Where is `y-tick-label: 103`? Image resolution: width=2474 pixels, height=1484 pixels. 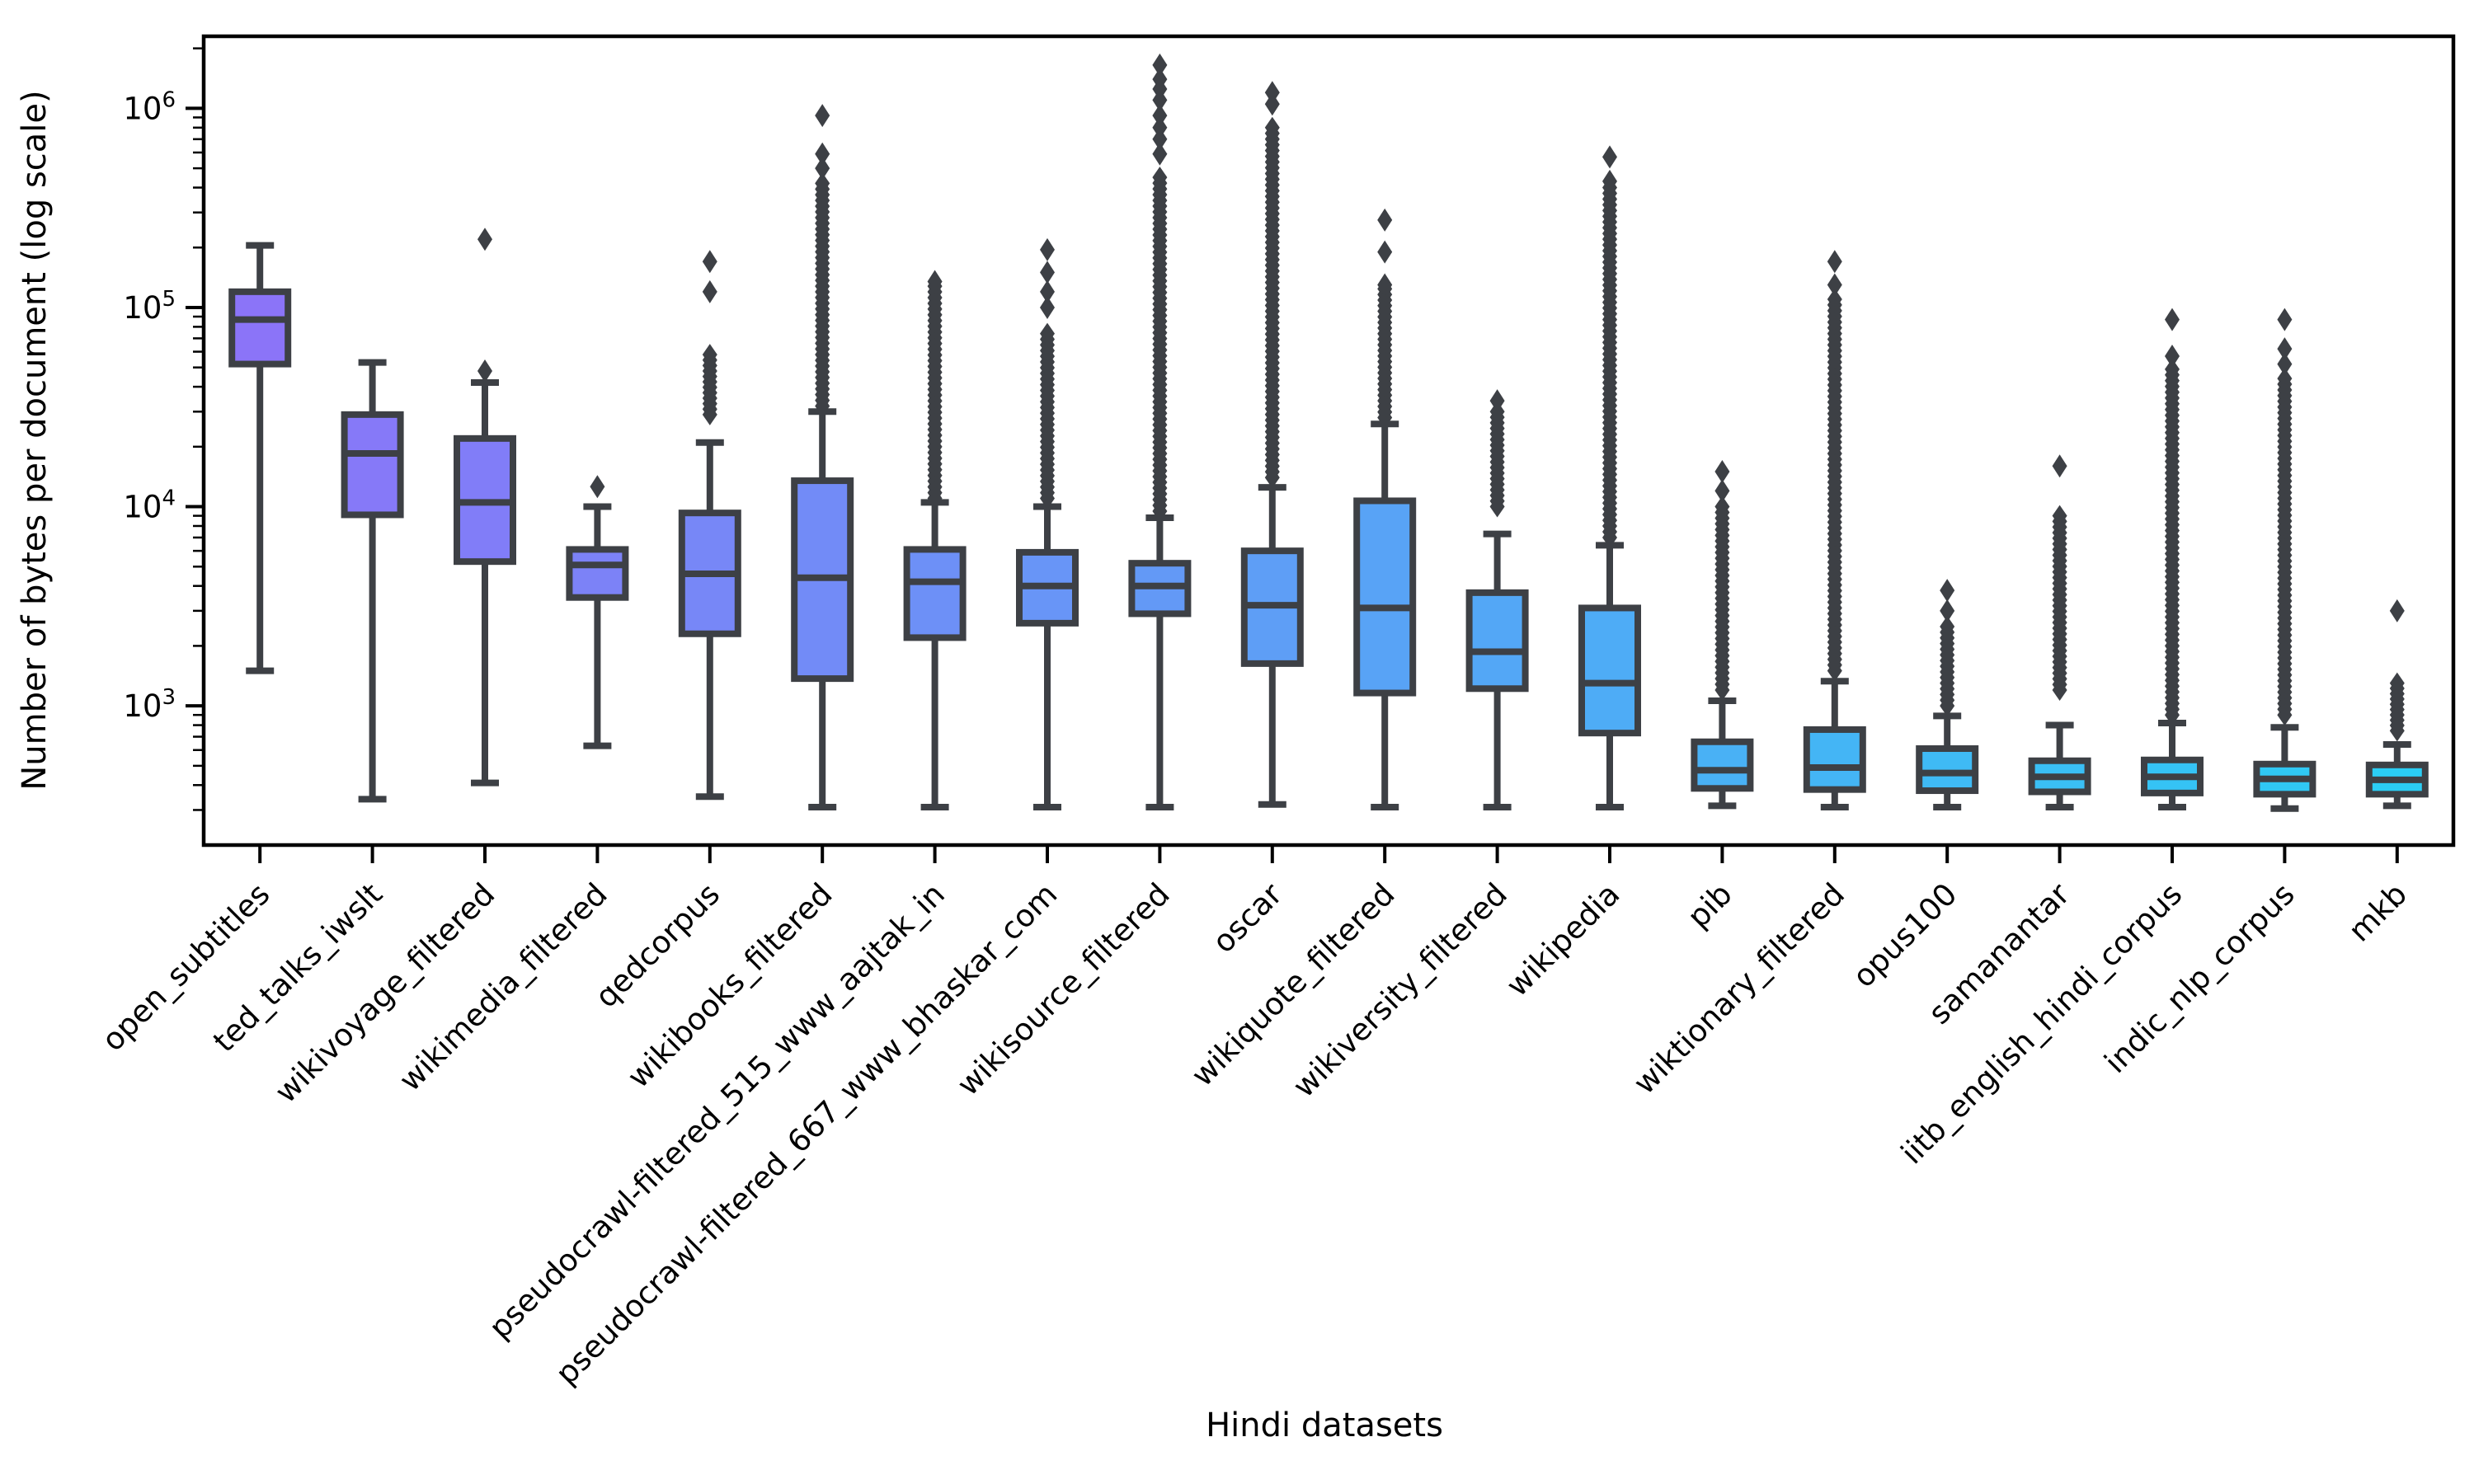
y-tick-label: 103 is located at coordinates (149, 704).